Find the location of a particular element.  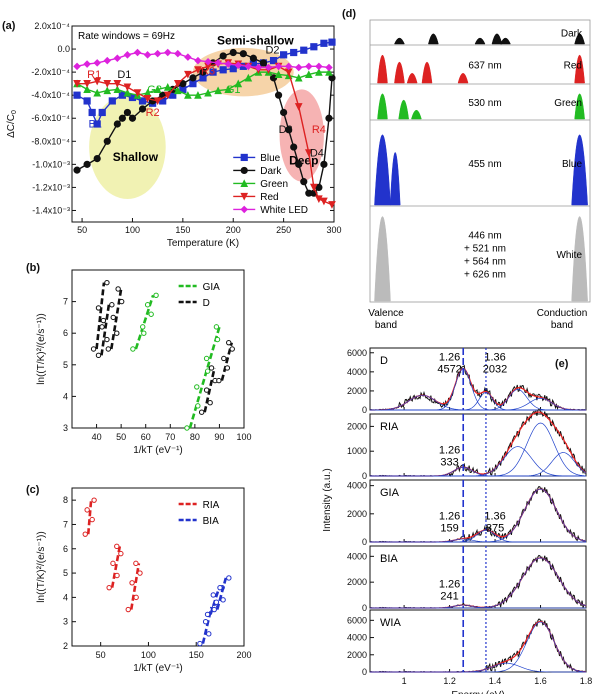

x-tick-label: 80 is located at coordinates (195, 437).